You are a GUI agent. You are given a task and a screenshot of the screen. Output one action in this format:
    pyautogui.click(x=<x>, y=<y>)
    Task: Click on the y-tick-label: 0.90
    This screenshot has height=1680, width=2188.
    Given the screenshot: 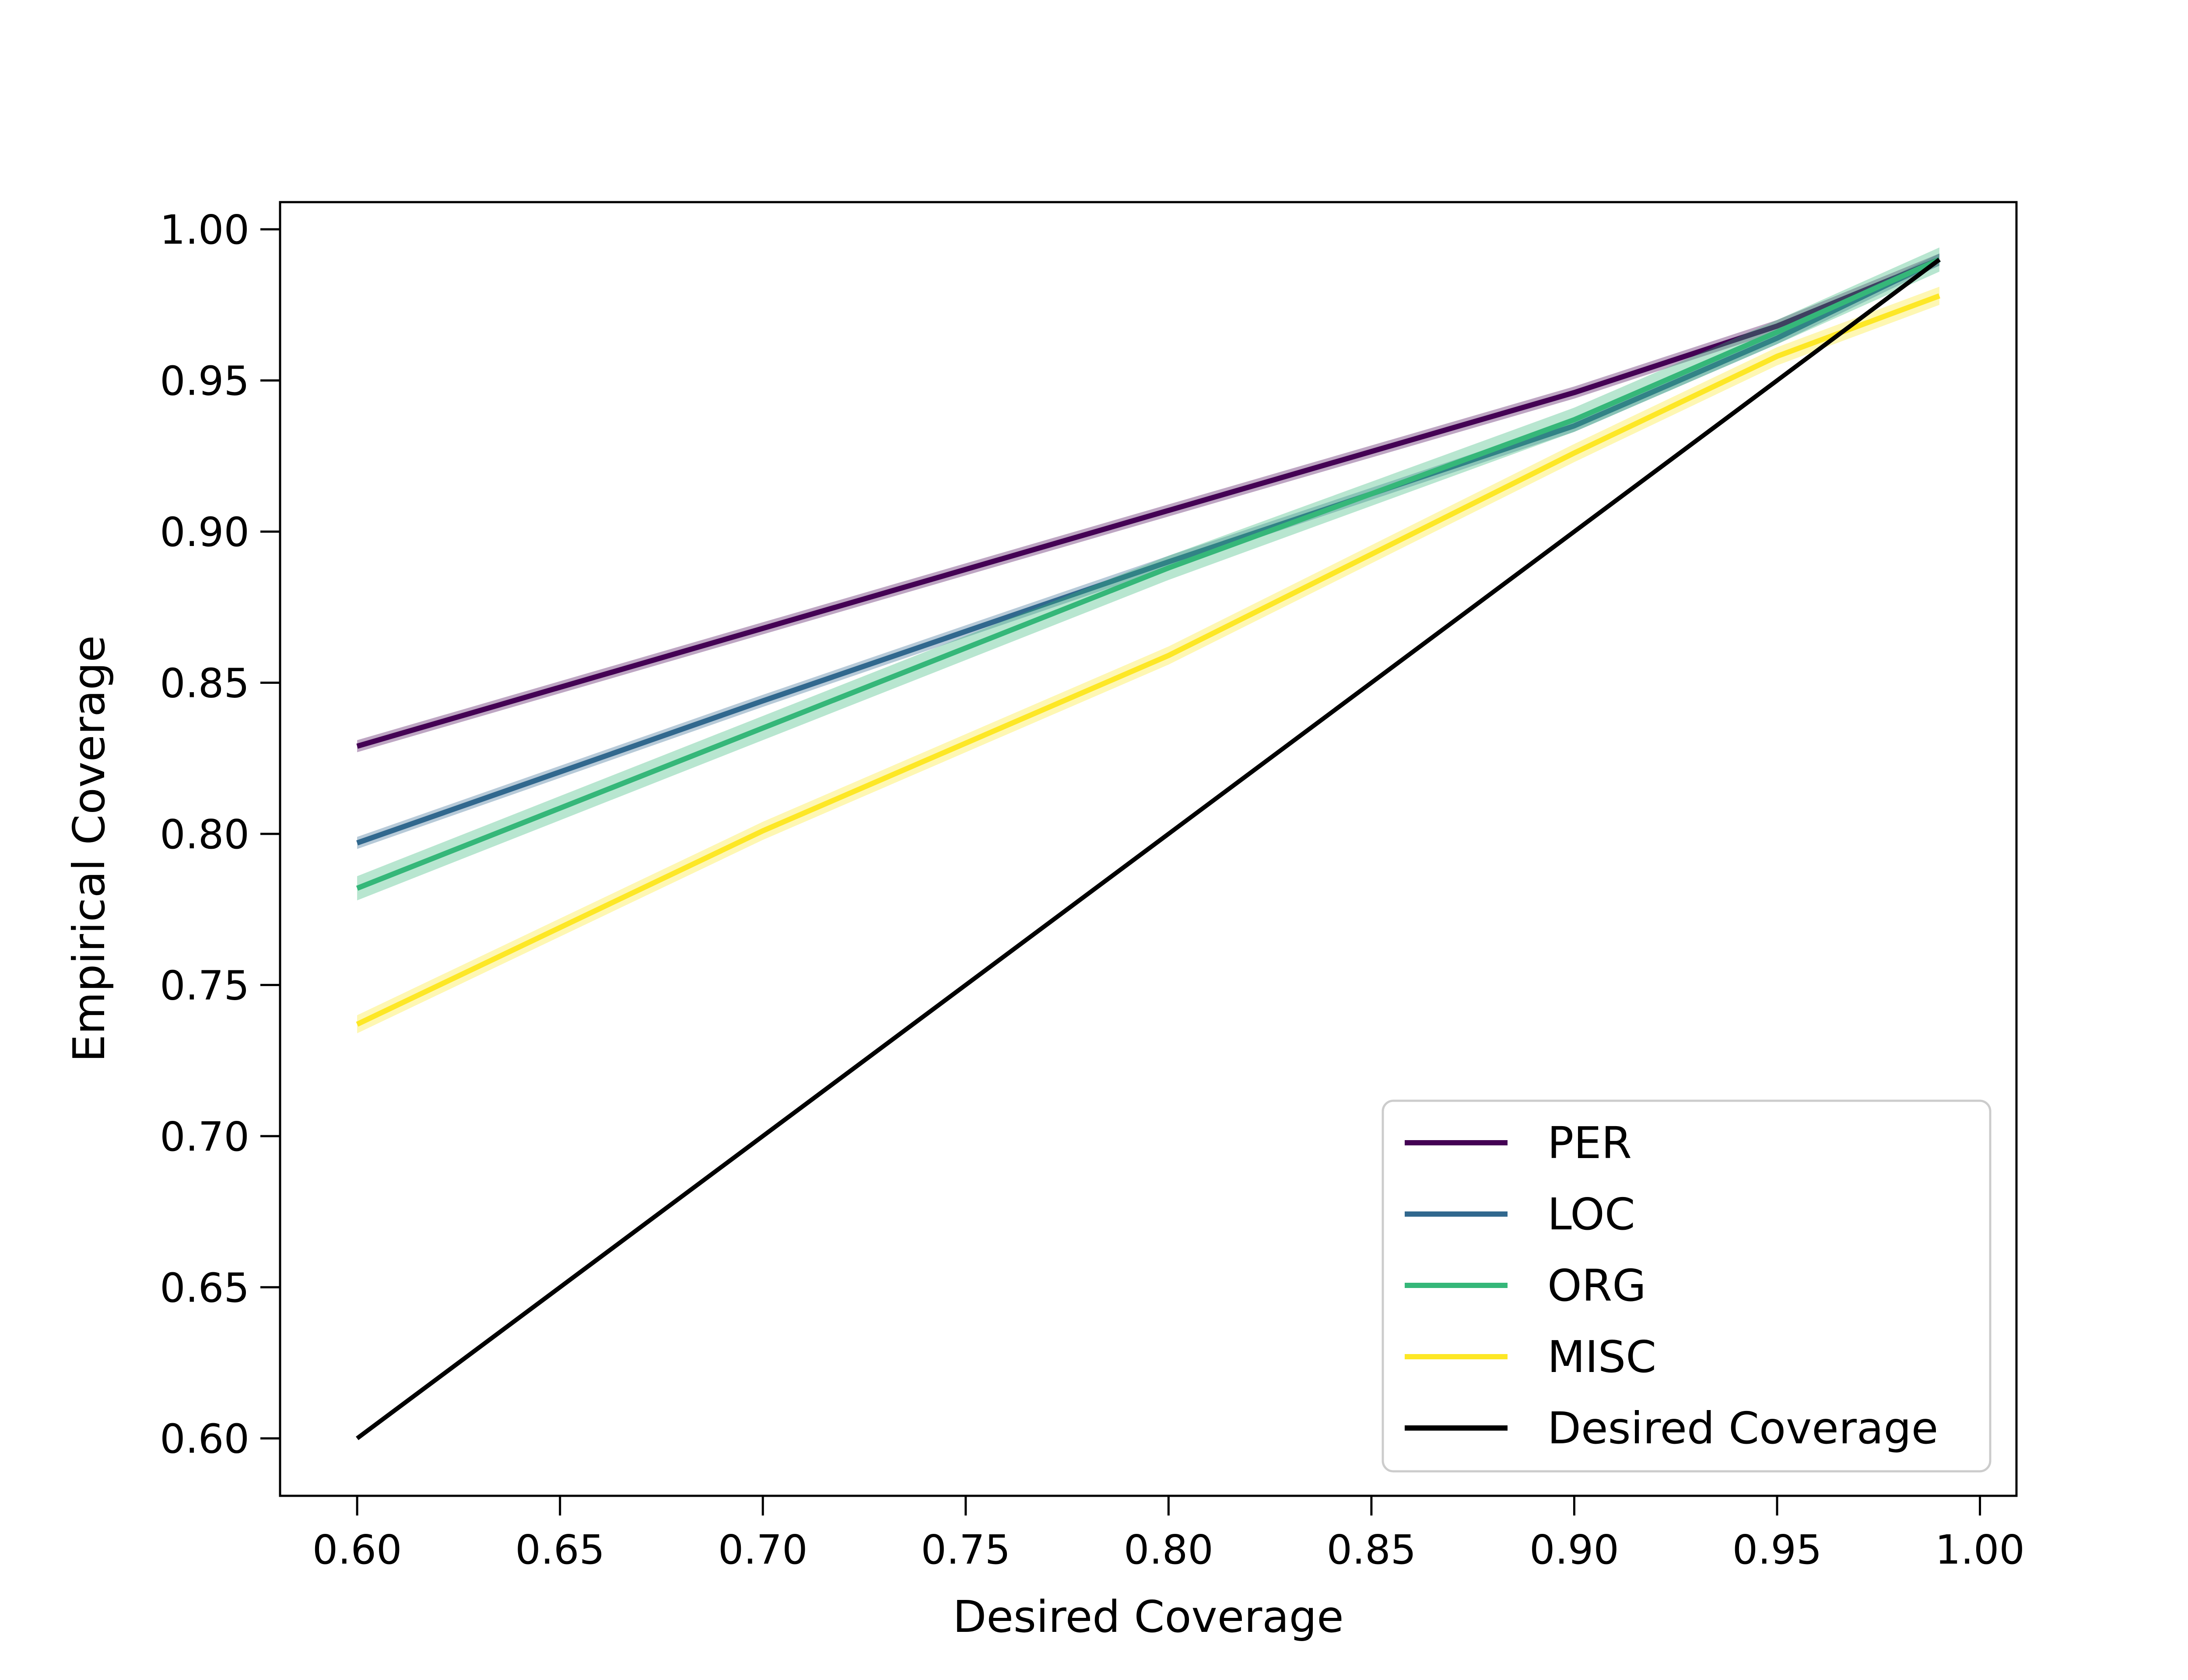 What is the action you would take?
    pyautogui.click(x=204, y=532)
    